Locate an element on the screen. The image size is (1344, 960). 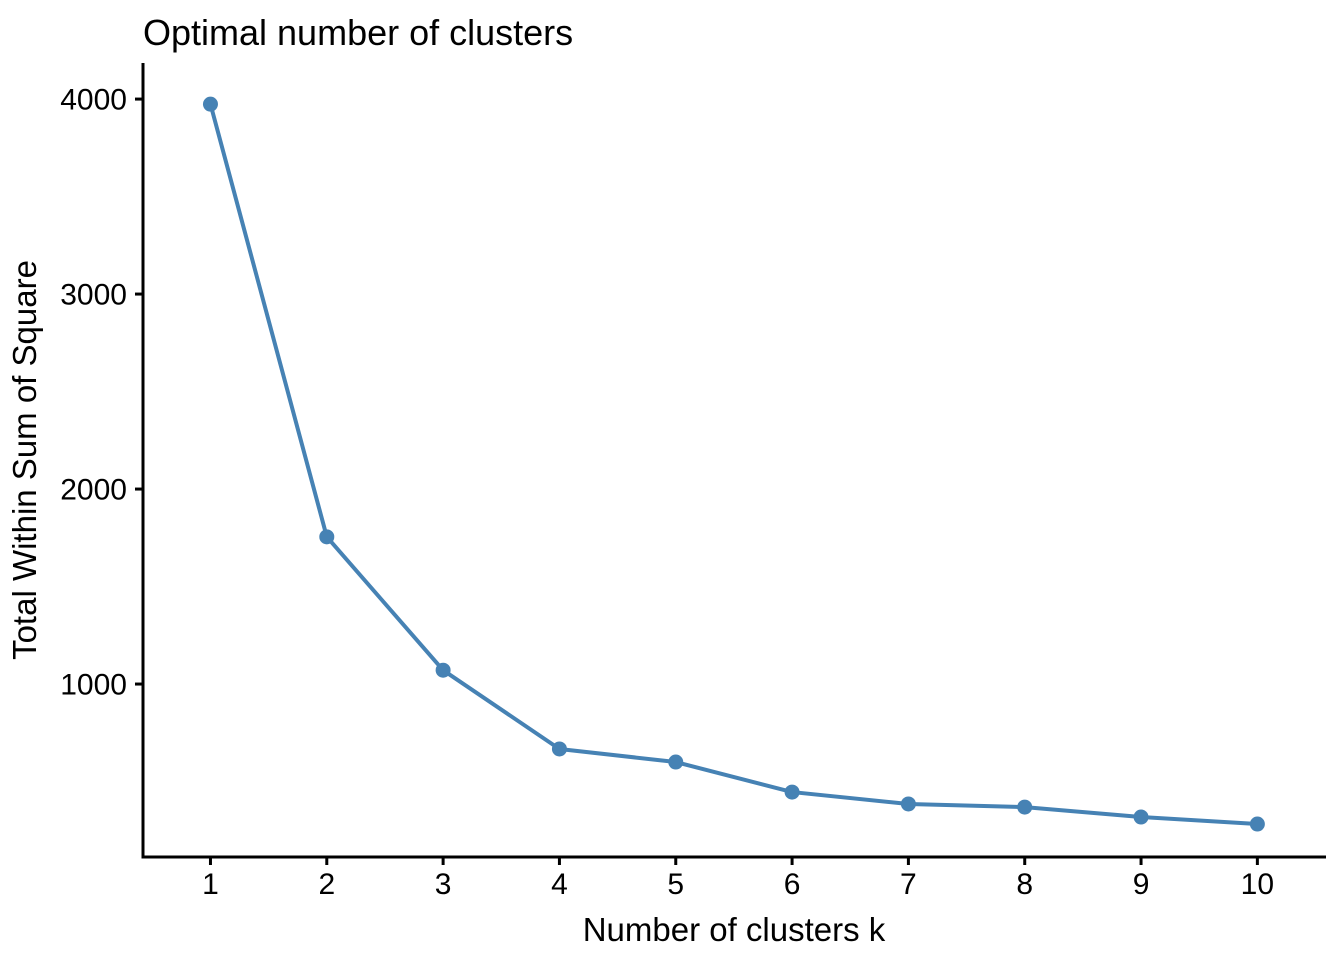
x-tick-label: 10 is located at coordinates (1257, 884).